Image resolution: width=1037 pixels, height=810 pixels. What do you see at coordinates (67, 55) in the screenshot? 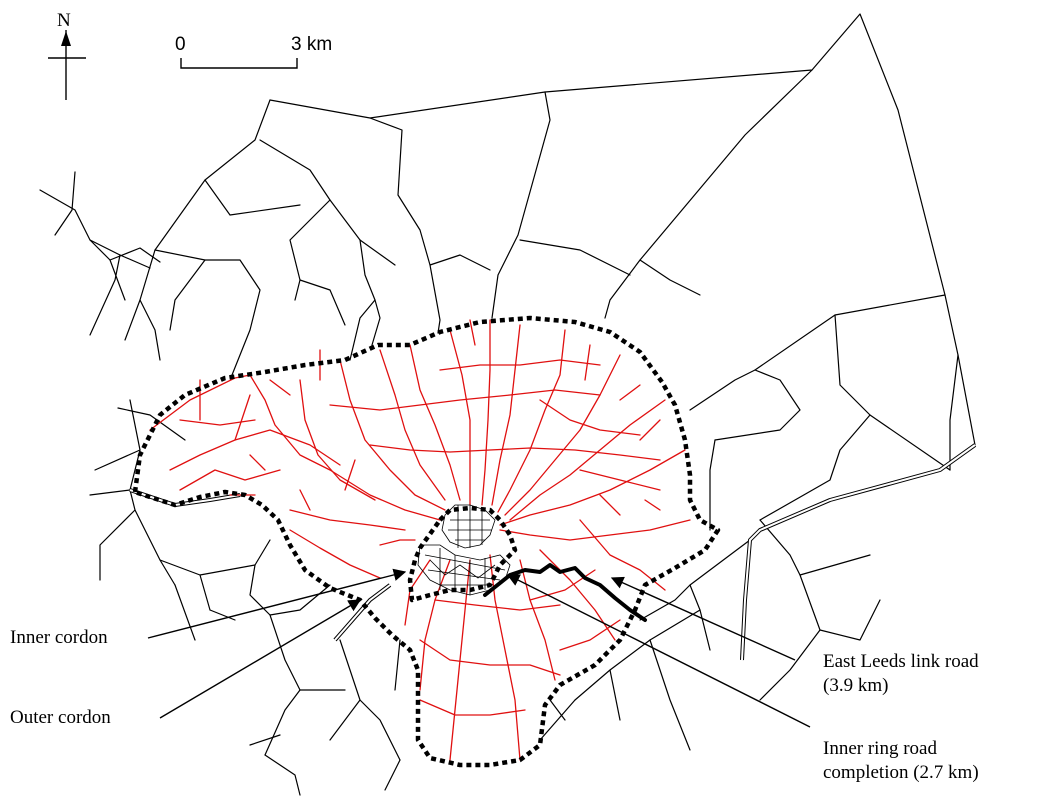
I see `north-arrow: N` at bounding box center [67, 55].